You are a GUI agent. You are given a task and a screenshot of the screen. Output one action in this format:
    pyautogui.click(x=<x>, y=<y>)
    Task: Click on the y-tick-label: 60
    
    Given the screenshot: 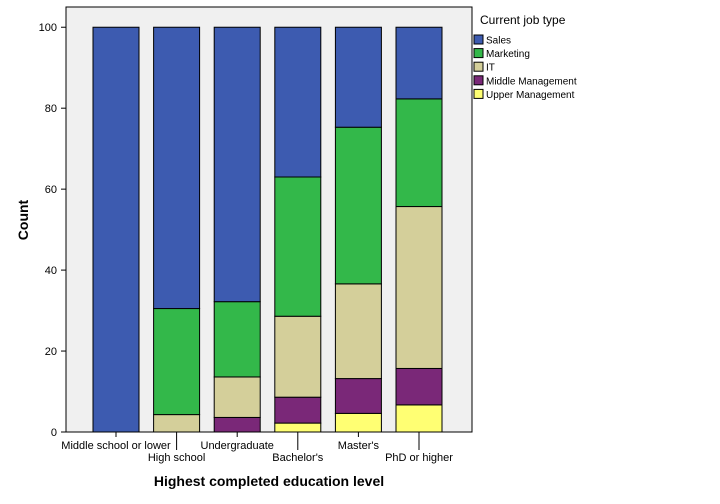 What is the action you would take?
    pyautogui.click(x=51, y=190)
    